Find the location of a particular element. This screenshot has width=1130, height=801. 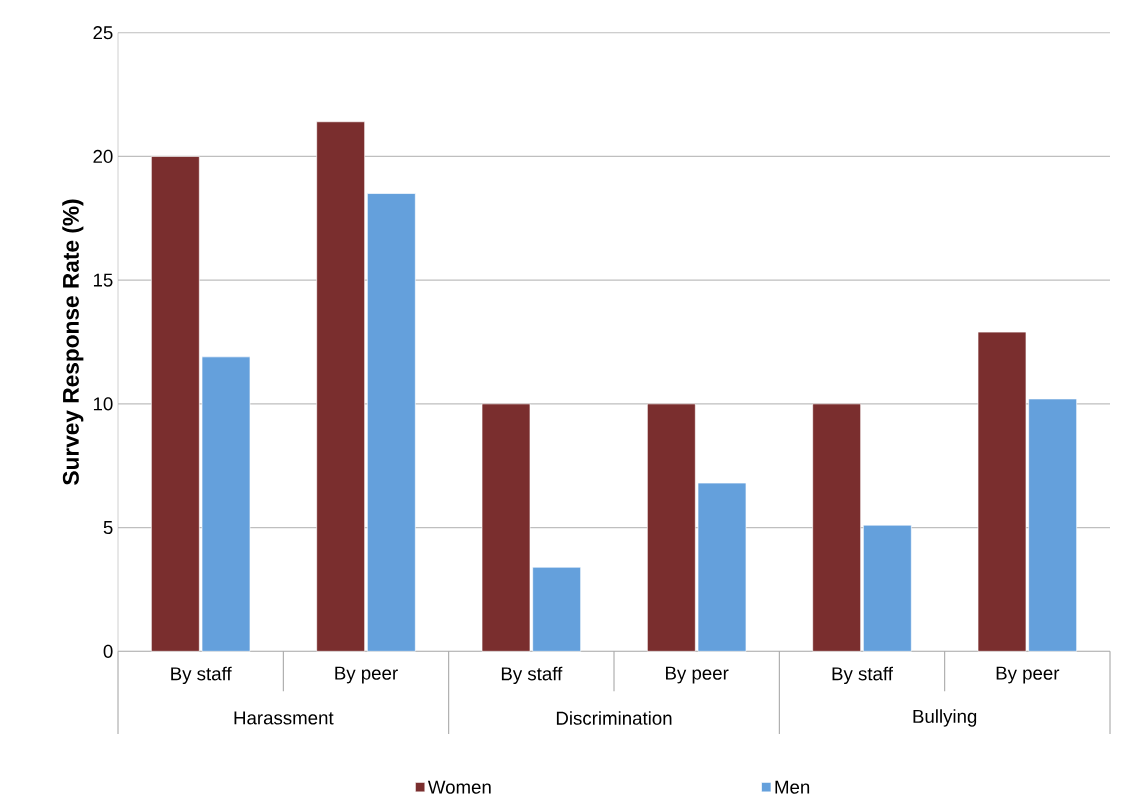

y-tick-label: 10 is located at coordinates (103, 404).